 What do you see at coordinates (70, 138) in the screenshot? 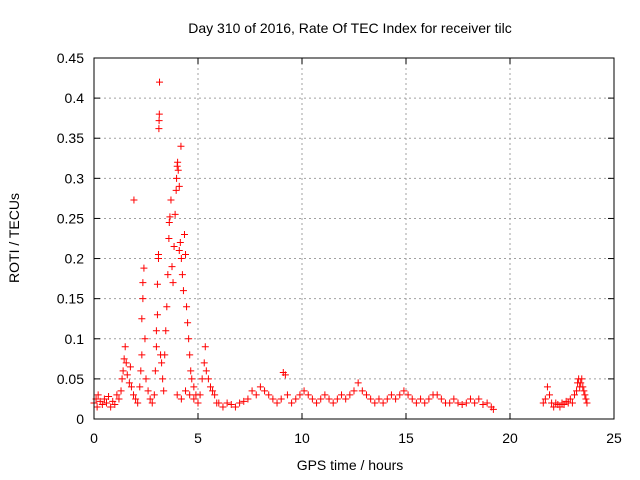
I see `y-tick-label: 0.35` at bounding box center [70, 138].